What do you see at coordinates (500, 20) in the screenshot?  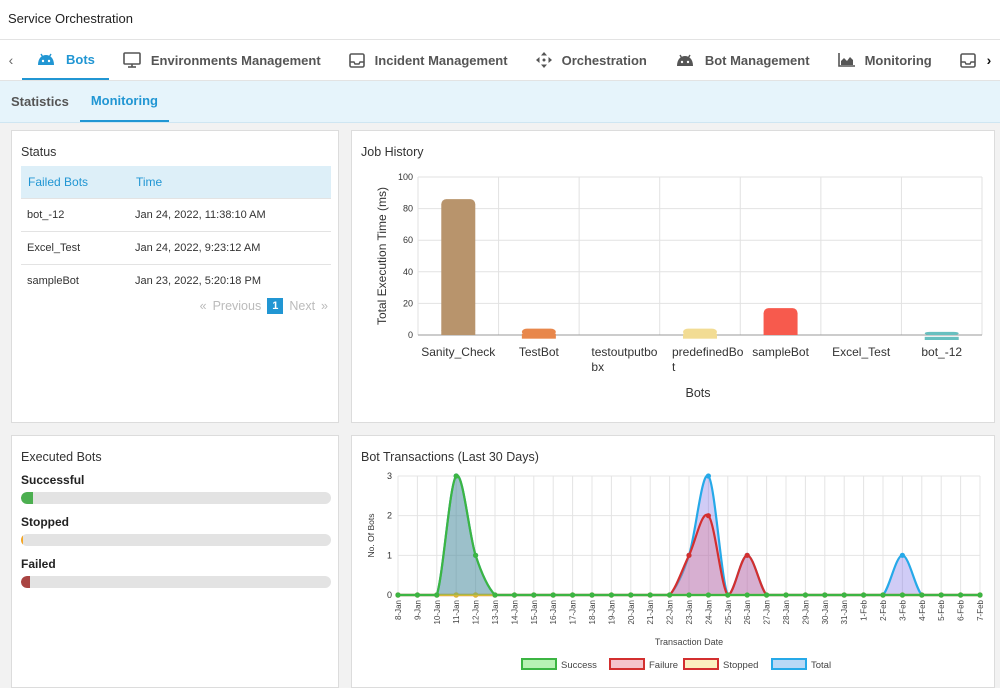 I see `app-title: Service Orchestration` at bounding box center [500, 20].